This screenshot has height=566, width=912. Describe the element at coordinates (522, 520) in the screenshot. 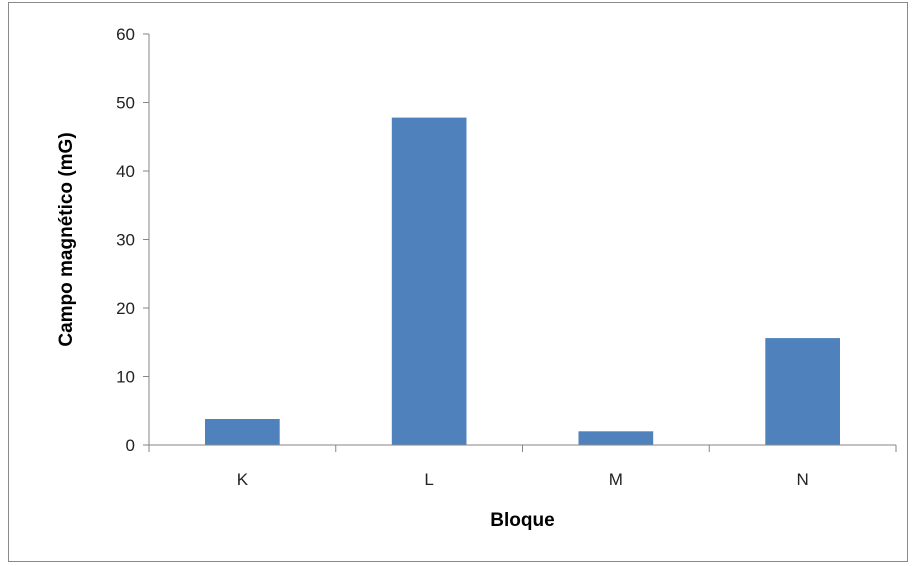

I see `x-axis-title: Bloque` at that location.